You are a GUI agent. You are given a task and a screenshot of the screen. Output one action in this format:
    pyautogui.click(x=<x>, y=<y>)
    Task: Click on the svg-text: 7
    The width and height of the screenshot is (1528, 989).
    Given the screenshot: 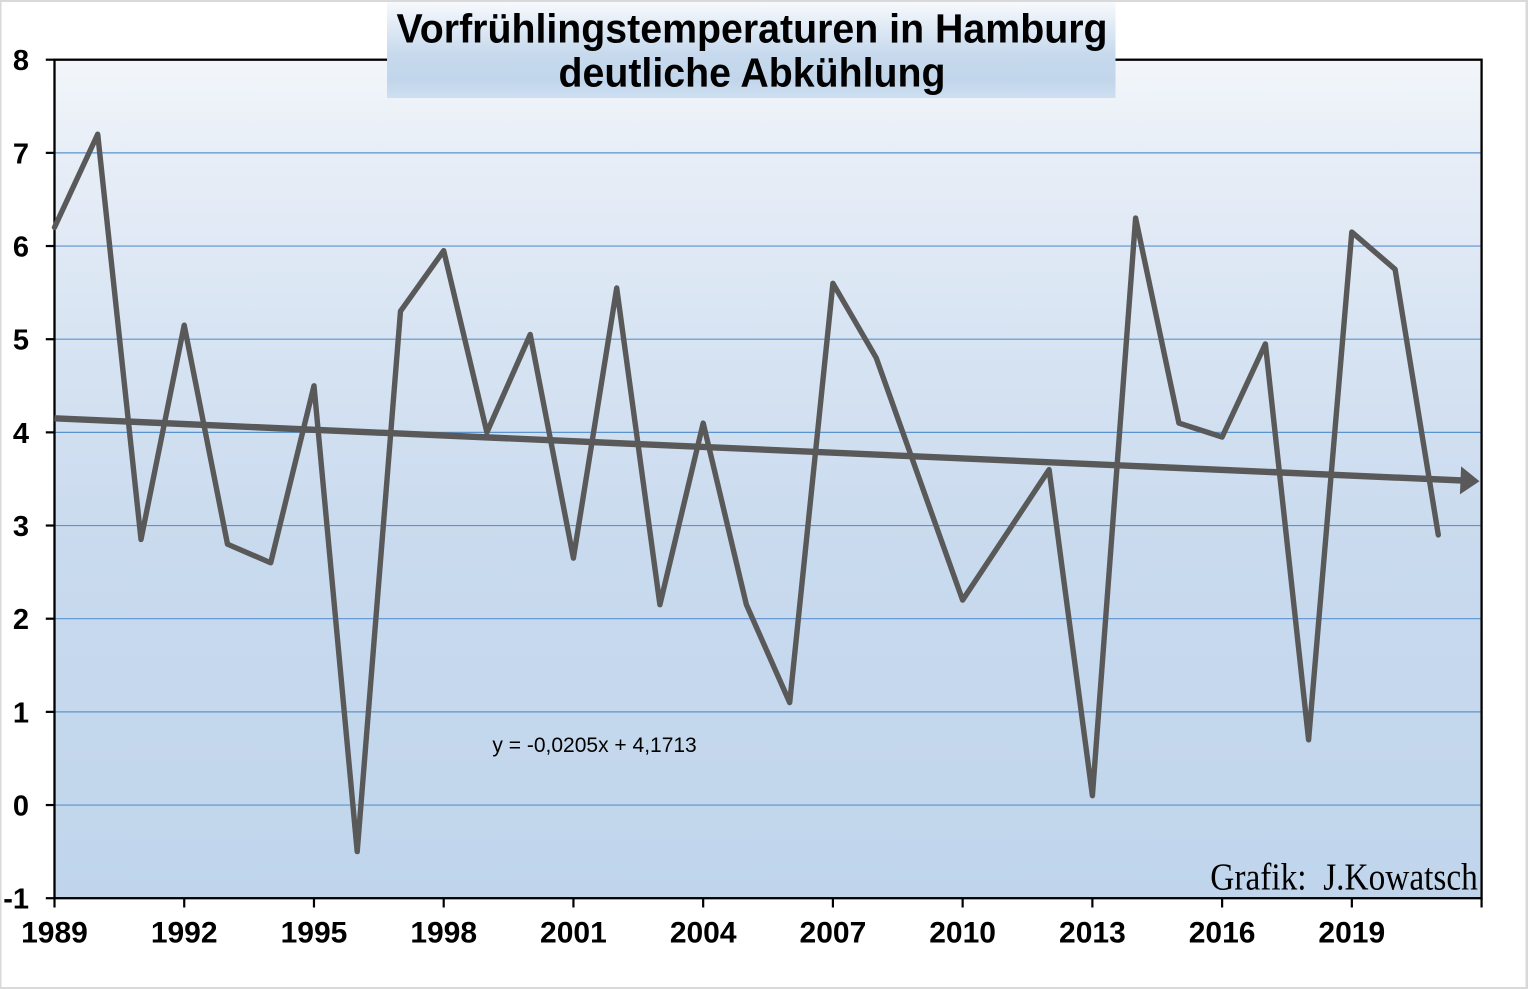 What is the action you would take?
    pyautogui.click(x=21, y=154)
    